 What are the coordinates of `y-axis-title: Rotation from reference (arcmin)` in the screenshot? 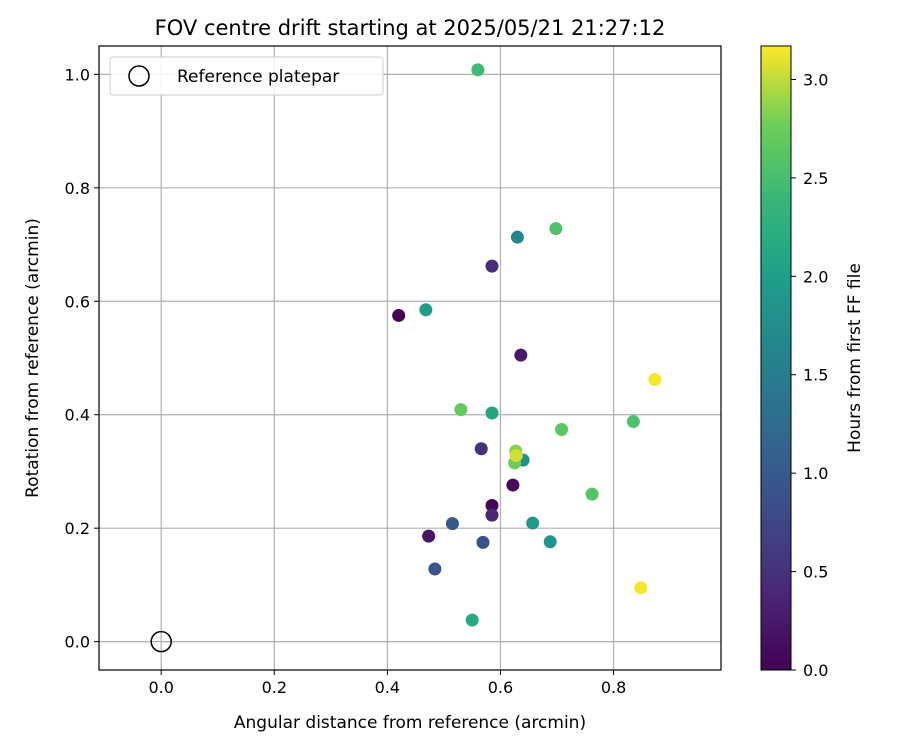 It's located at (33, 358).